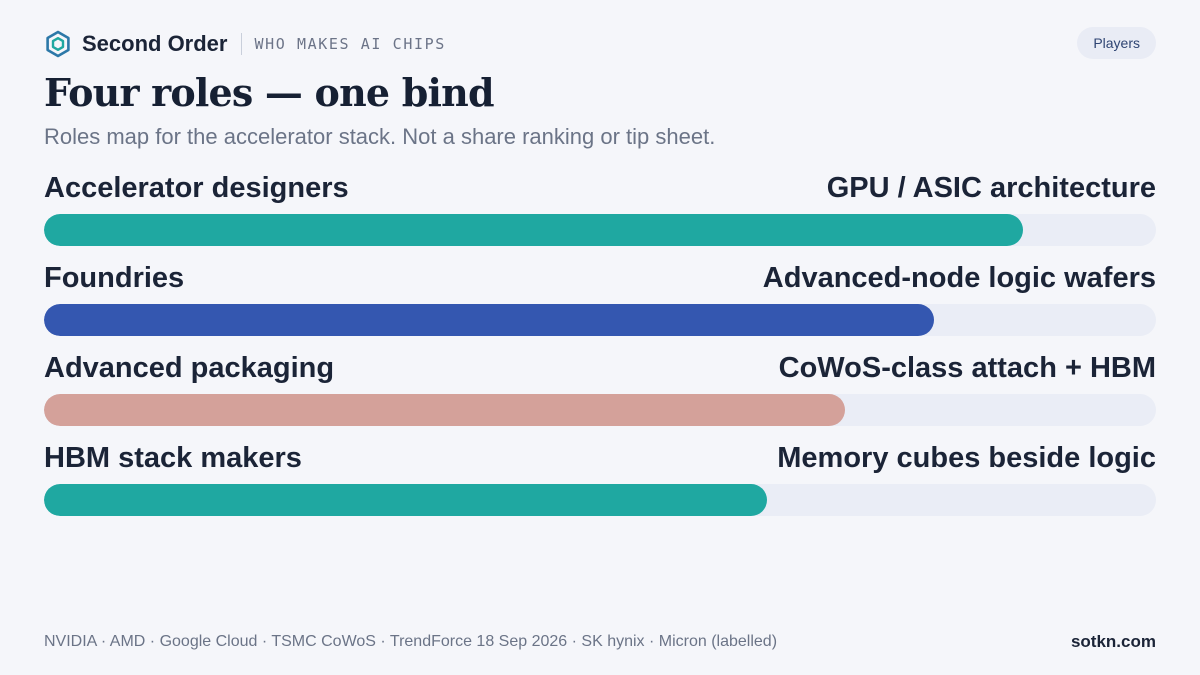  Describe the element at coordinates (959, 278) in the screenshot. I see `role-description: Advanced-node logic wafers` at that location.